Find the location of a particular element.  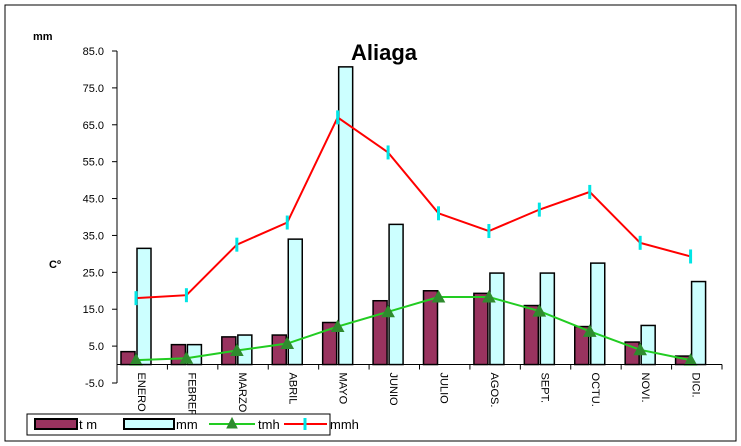

legend-label-tmh: tmh is located at coordinates (269, 424).